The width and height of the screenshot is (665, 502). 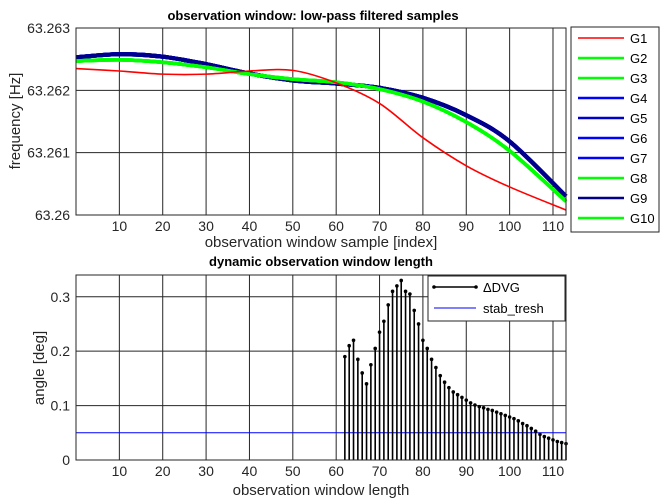 I want to click on bottom-x-tick-label: 100, so click(x=510, y=471).